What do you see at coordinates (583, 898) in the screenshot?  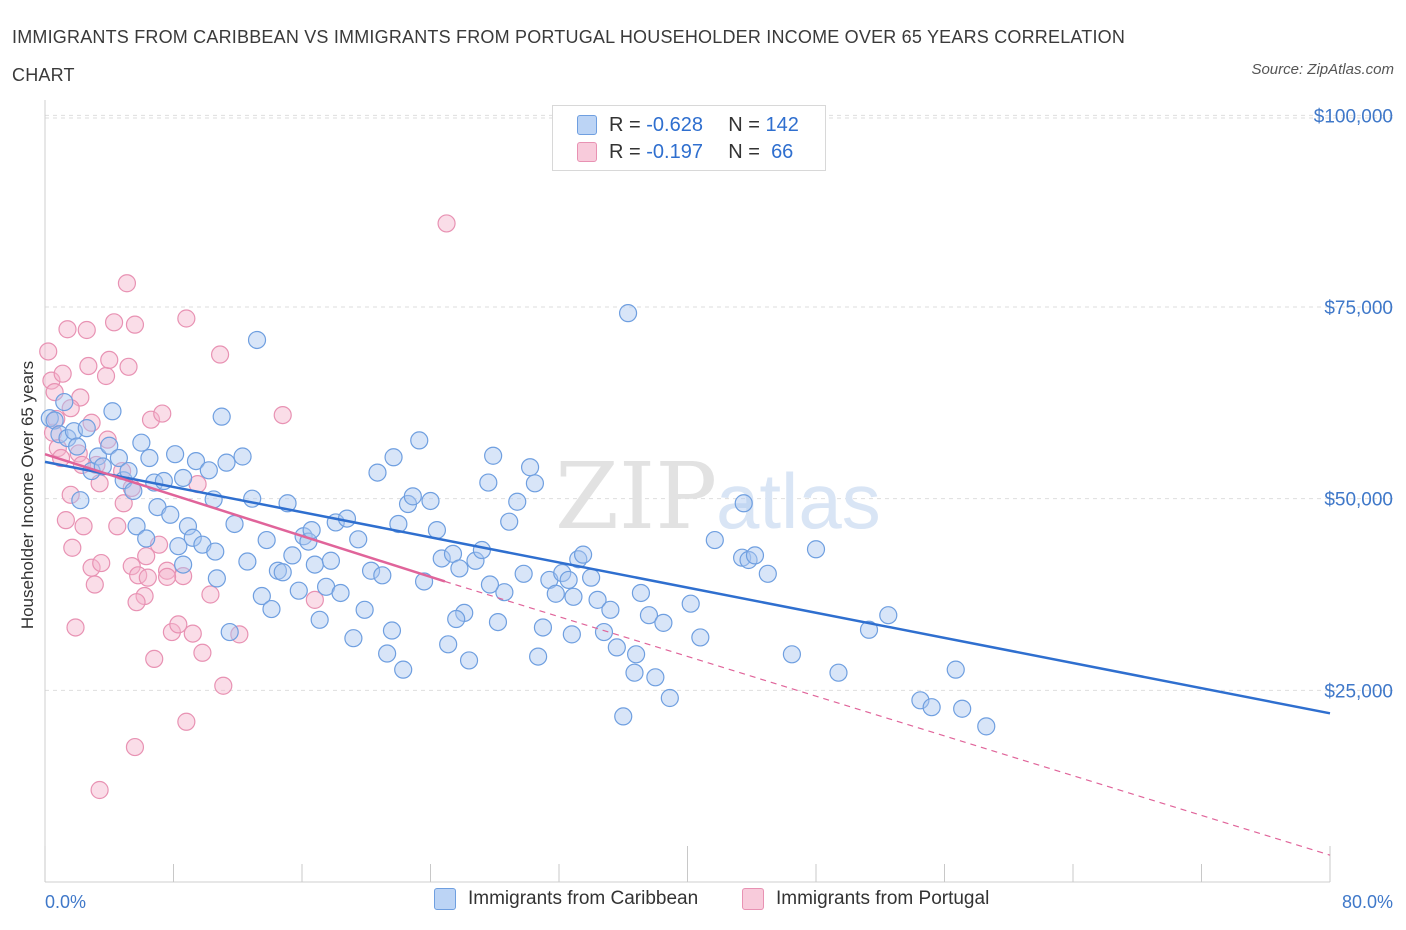 I see `bottom-legend-label: Immigrants from Caribbean` at bounding box center [583, 898].